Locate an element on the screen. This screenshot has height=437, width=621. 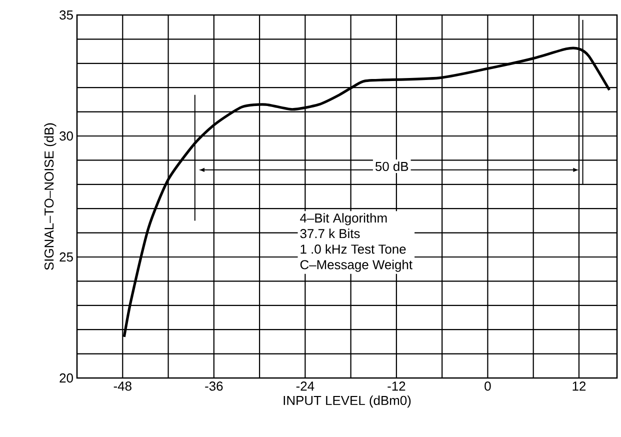
y-tick-label: 25 is located at coordinates (66, 257).